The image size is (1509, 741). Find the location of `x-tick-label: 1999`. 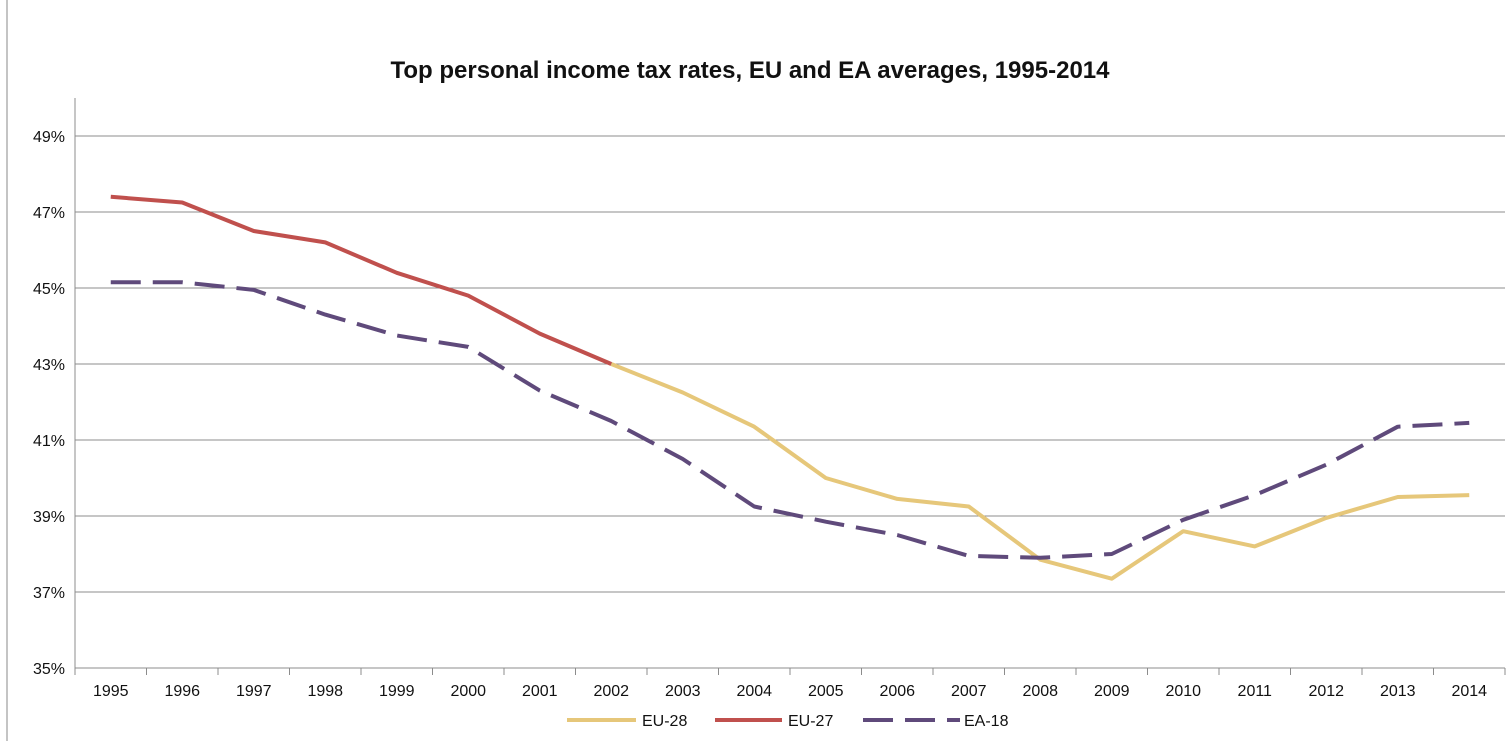

x-tick-label: 1999 is located at coordinates (397, 691).